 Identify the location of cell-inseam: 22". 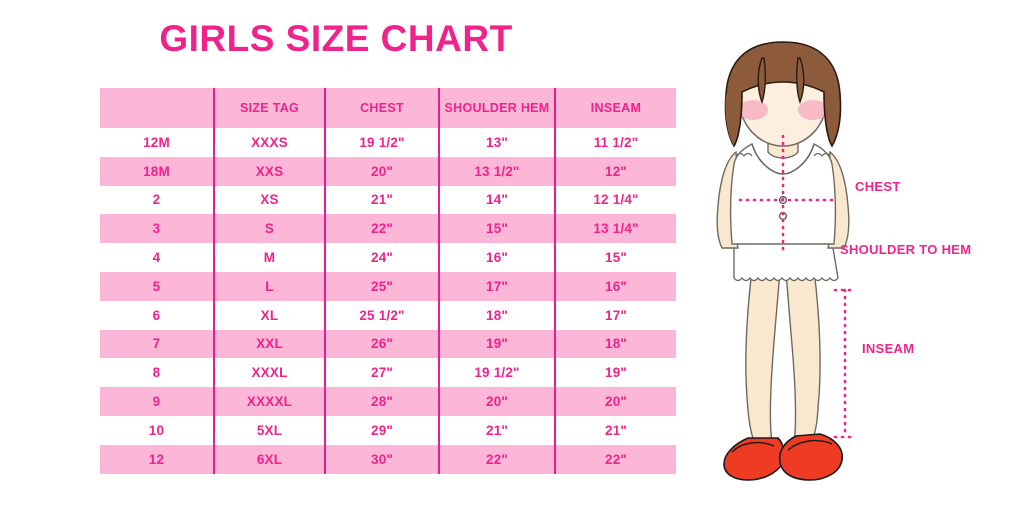
(615, 459).